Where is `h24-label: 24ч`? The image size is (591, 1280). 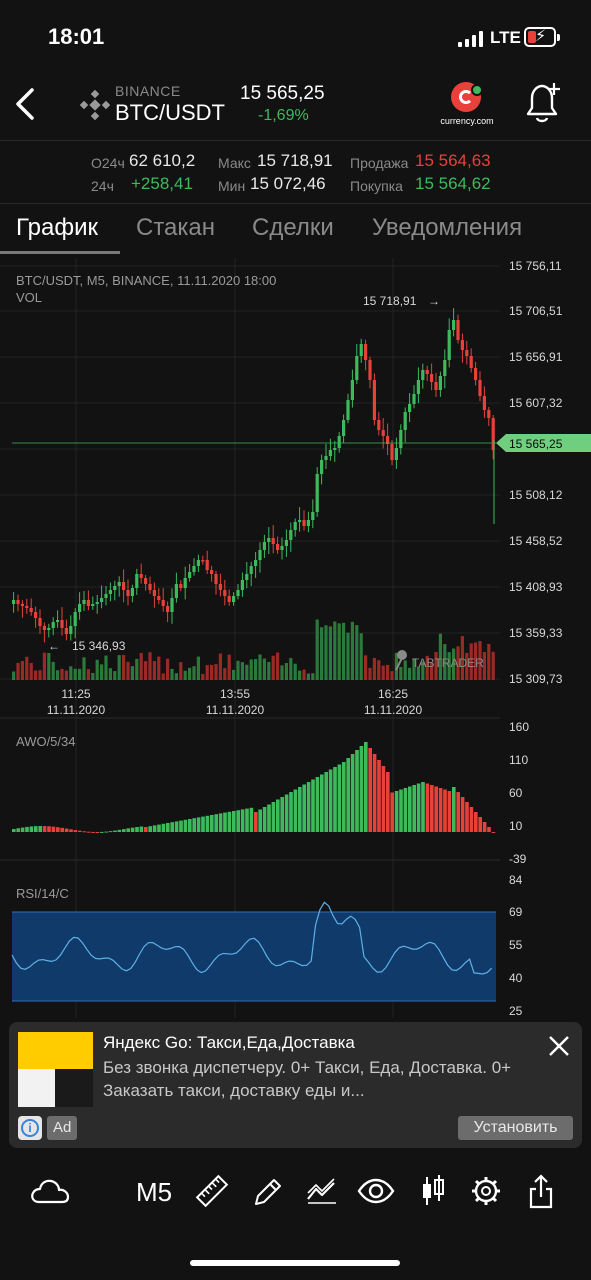 h24-label: 24ч is located at coordinates (102, 186).